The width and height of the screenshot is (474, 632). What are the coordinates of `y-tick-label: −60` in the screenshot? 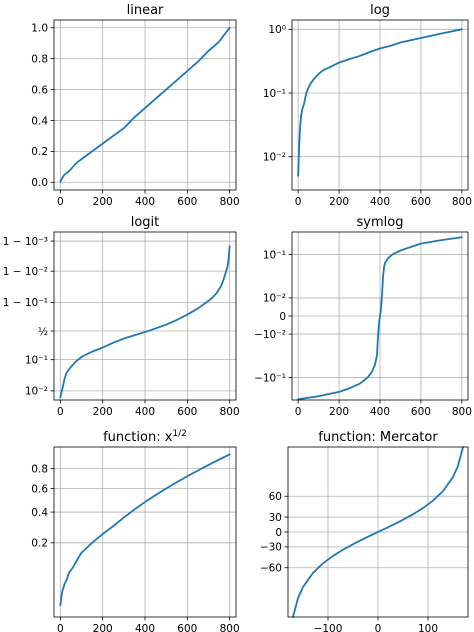 It's located at (271, 569).